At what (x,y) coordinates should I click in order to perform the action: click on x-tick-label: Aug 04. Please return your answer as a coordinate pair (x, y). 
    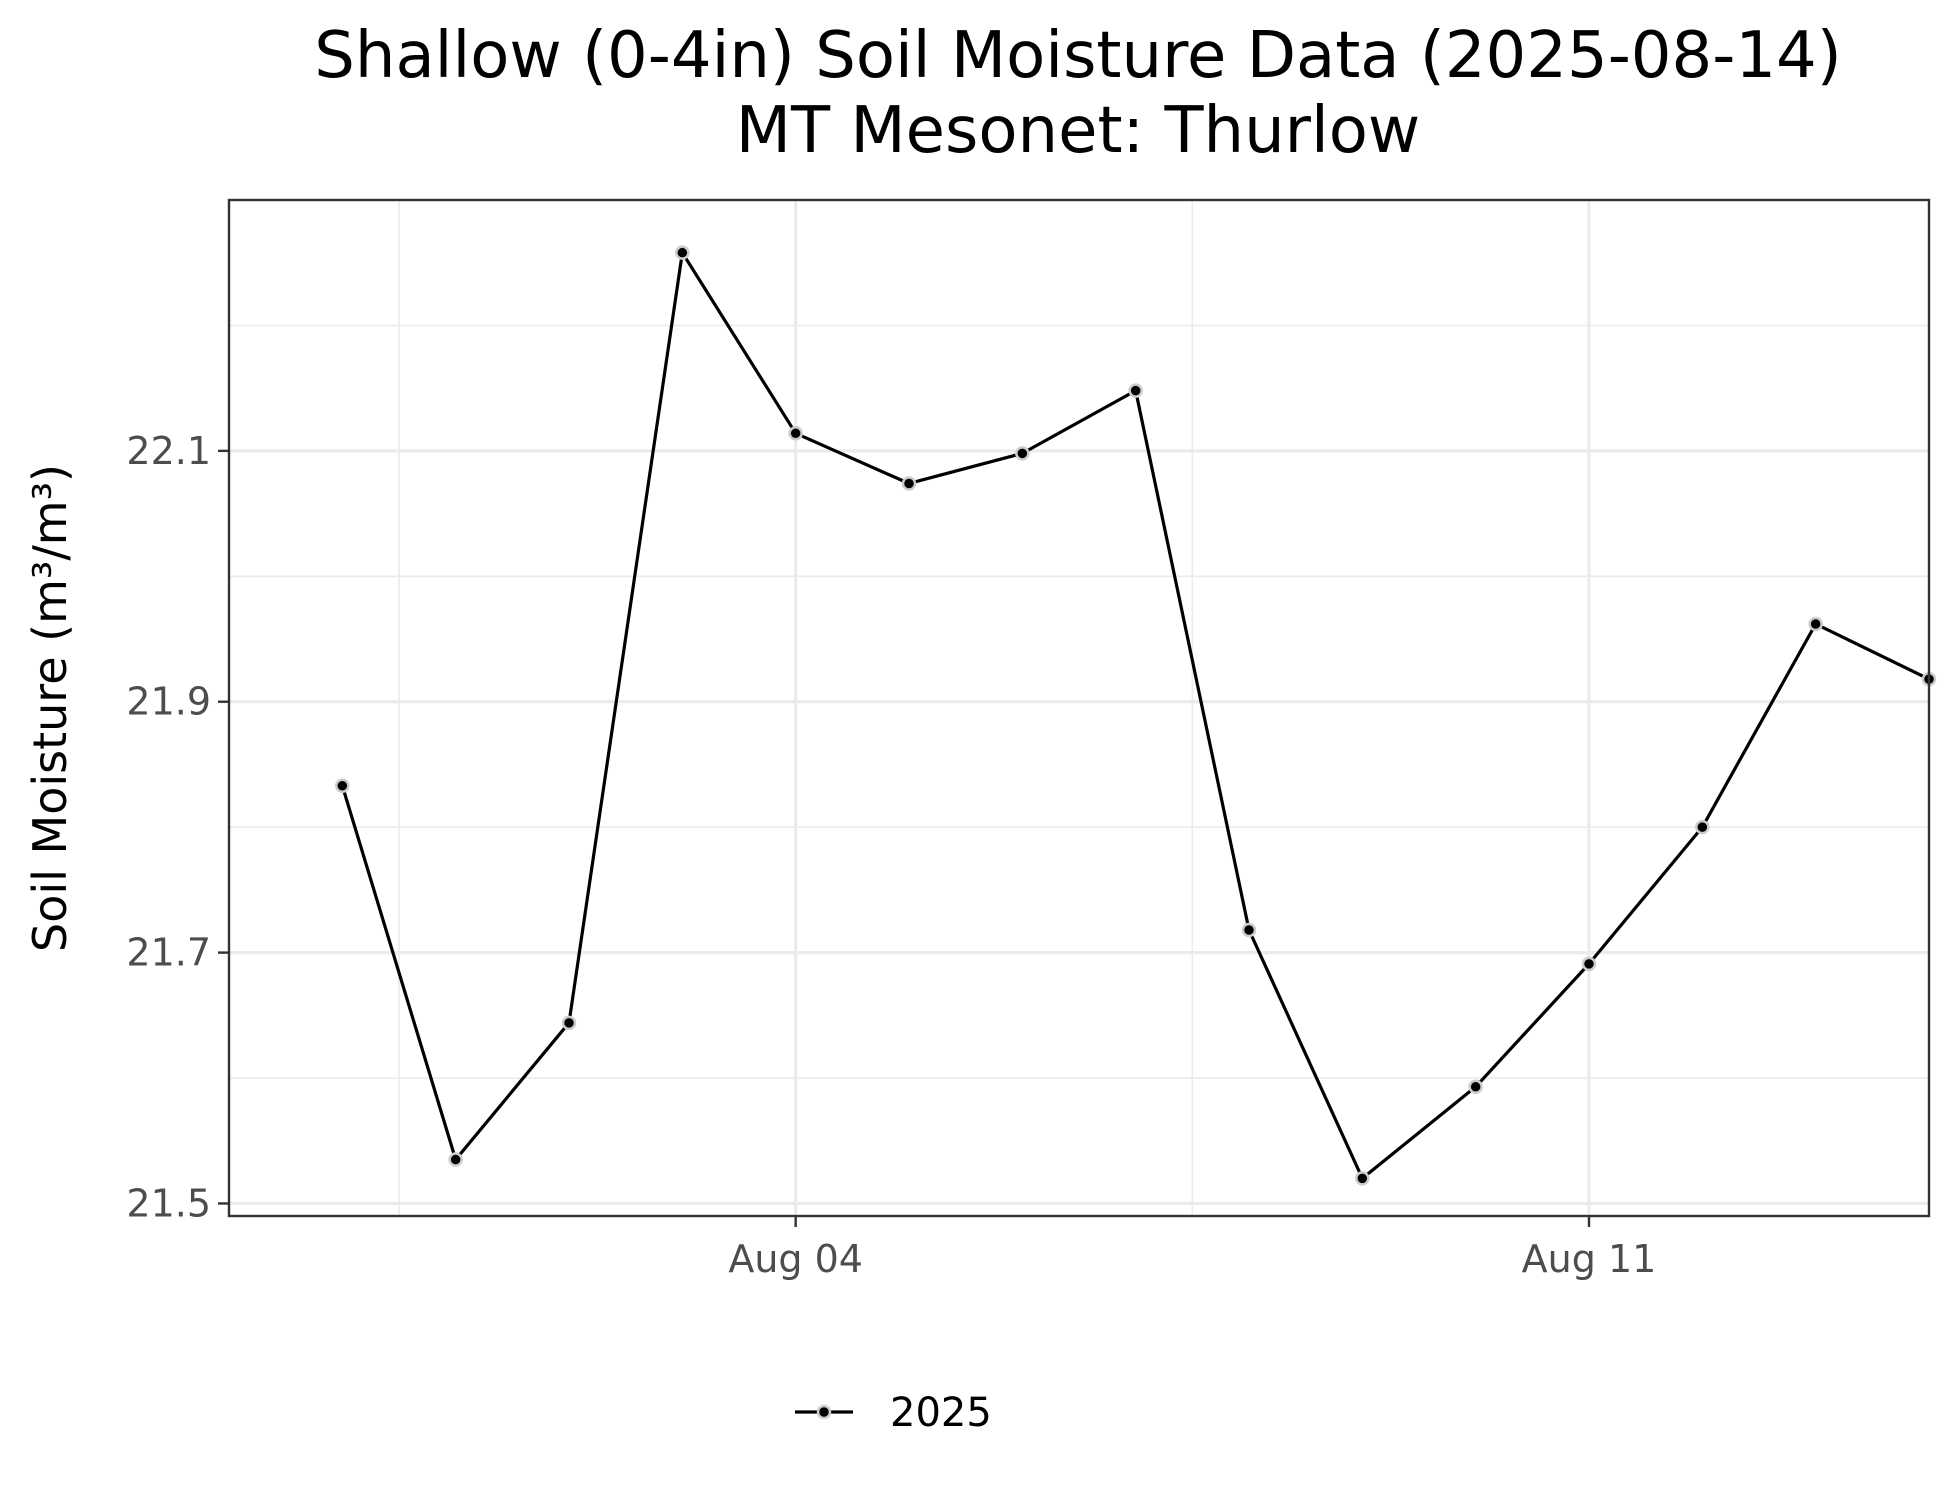
    Looking at the image, I should click on (795, 1259).